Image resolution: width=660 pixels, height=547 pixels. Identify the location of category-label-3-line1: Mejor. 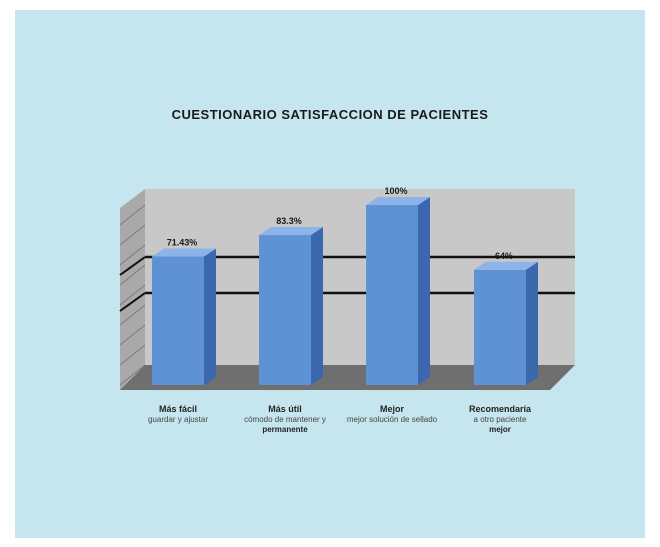
(391, 409).